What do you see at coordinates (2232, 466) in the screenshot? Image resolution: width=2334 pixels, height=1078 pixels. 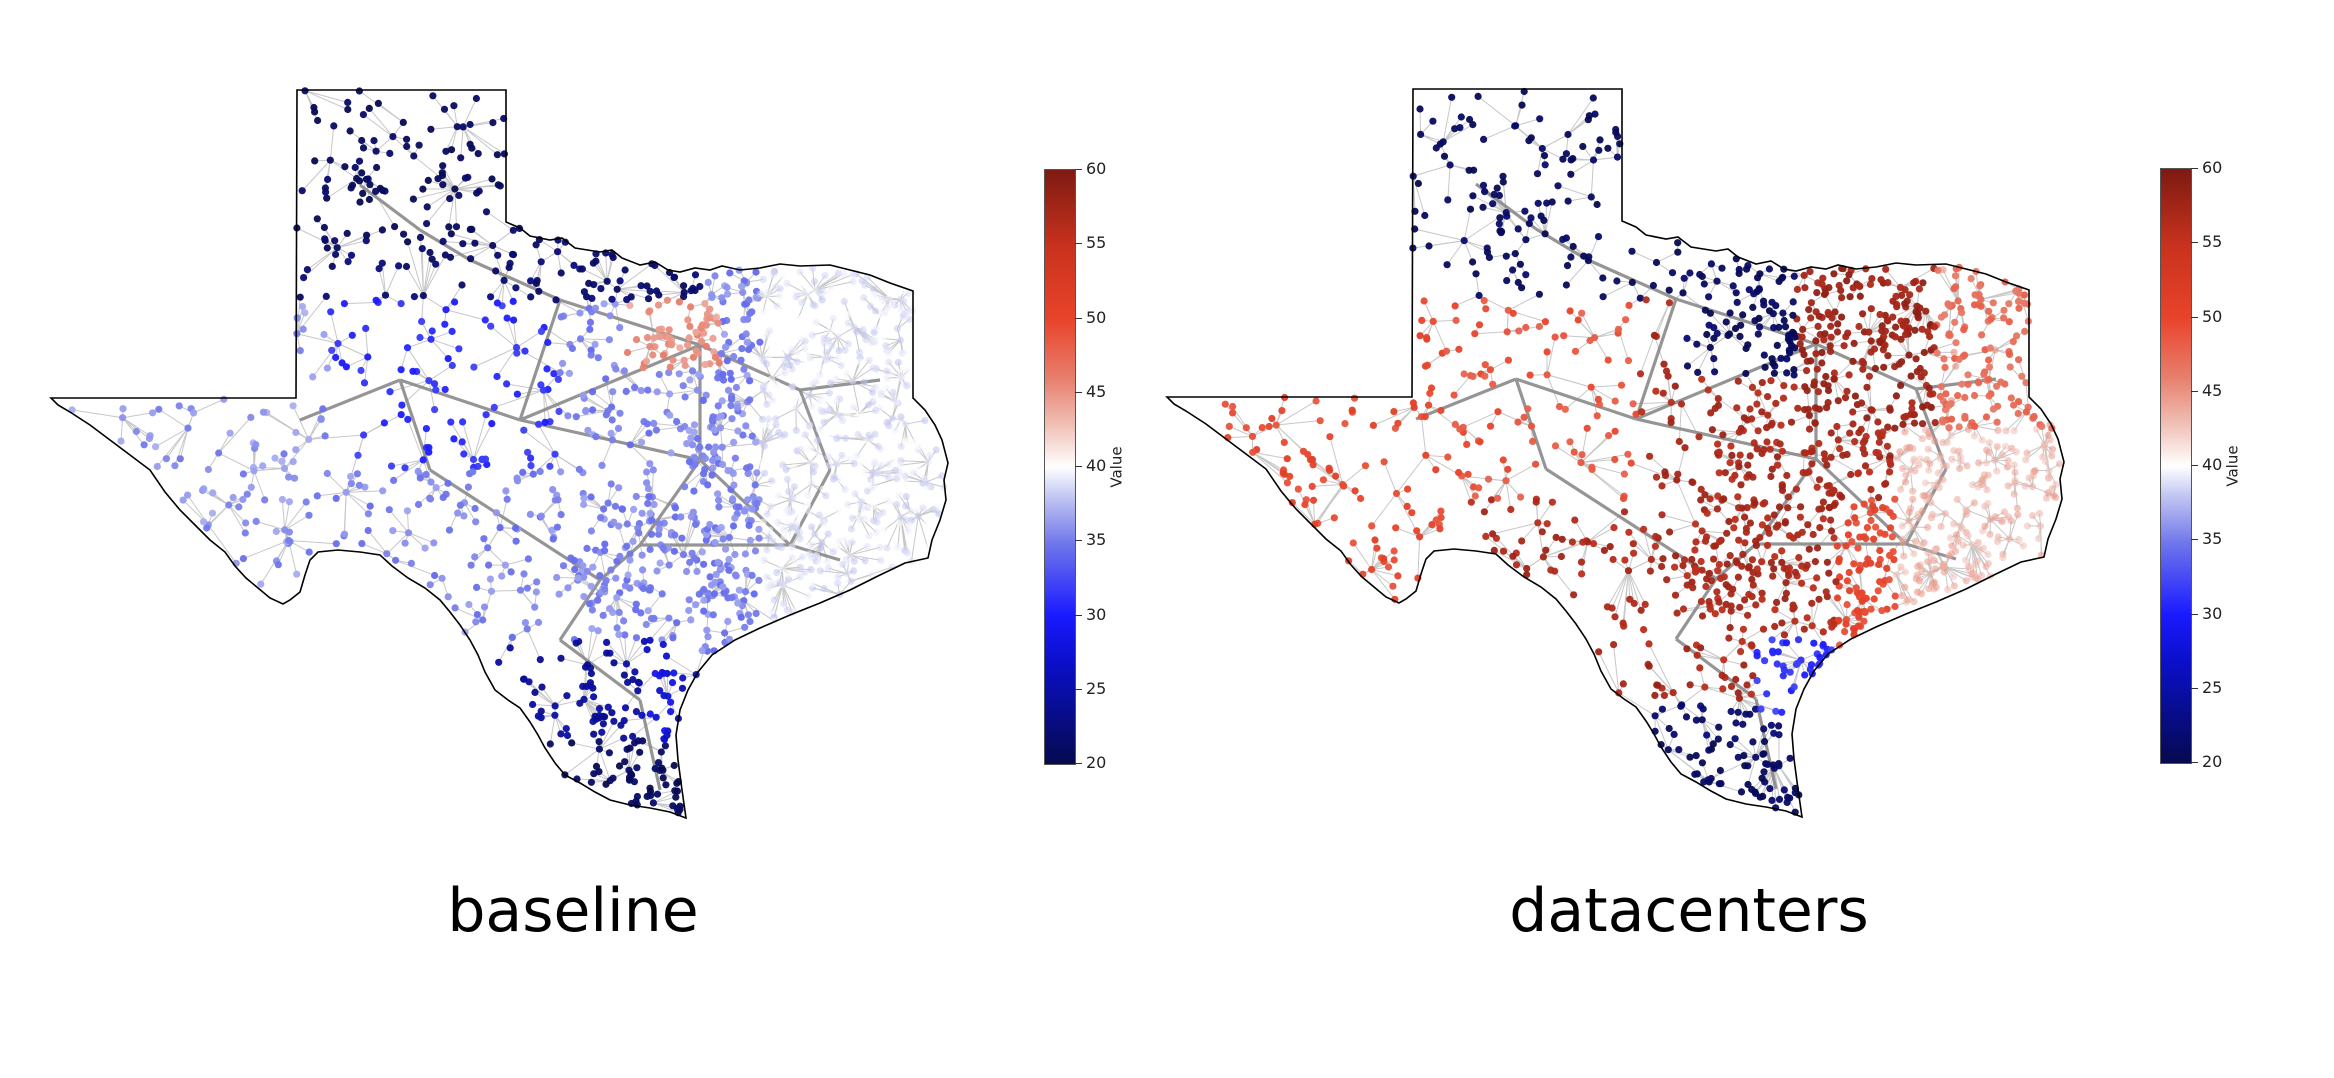 I see `colorbar-label-datacenters: Value` at bounding box center [2232, 466].